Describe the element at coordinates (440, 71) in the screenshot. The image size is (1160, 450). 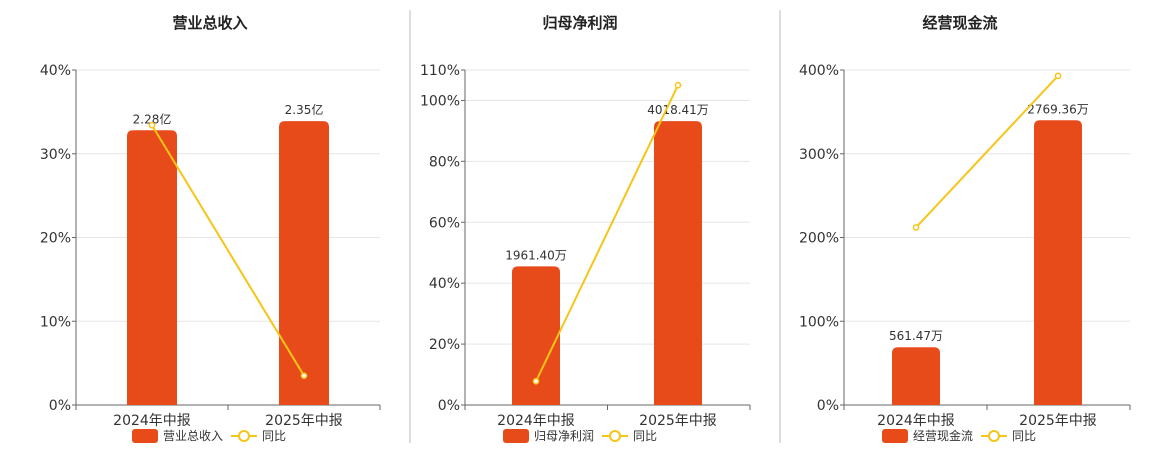
I see `y-tick-label: 110%` at that location.